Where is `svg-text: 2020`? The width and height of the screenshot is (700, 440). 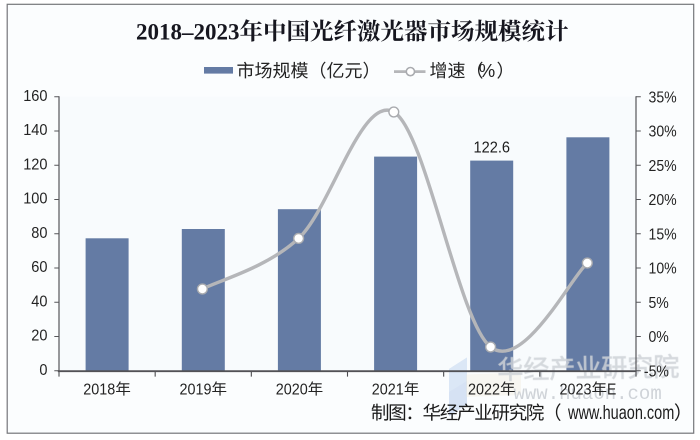
svg-text: 2020 is located at coordinates (292, 389).